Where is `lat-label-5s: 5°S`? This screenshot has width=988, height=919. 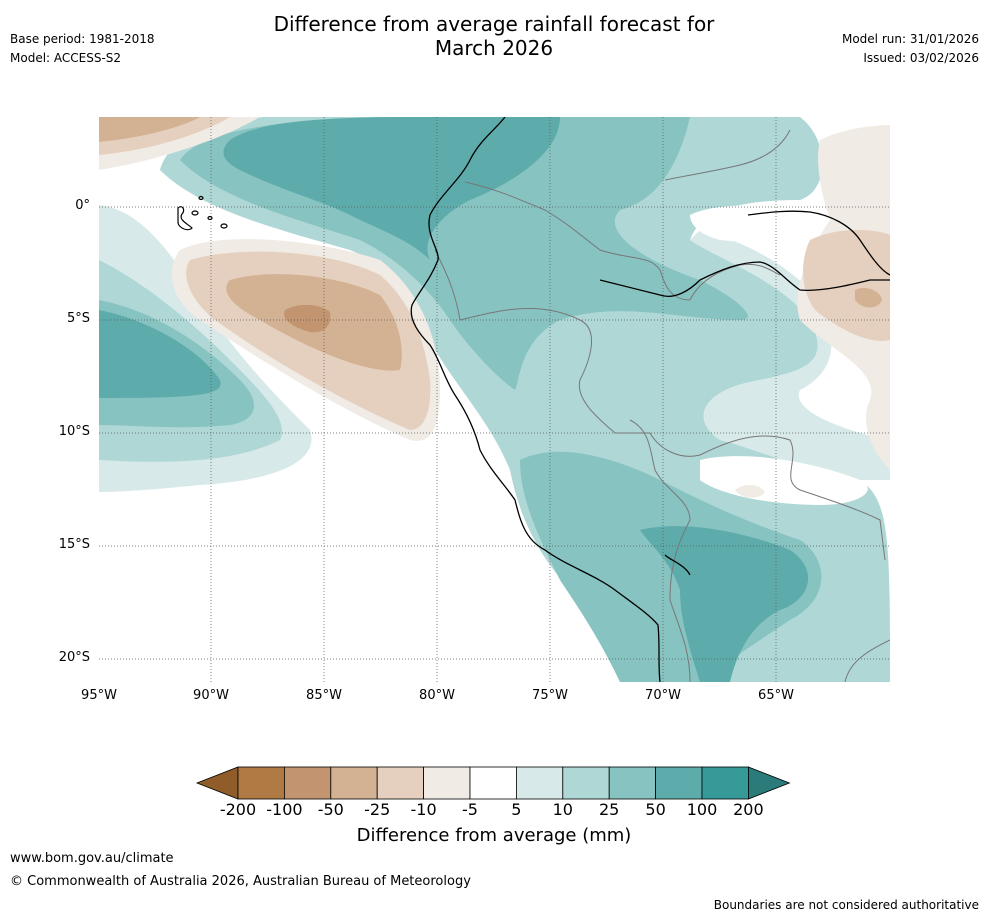 lat-label-5s: 5°S is located at coordinates (78, 318).